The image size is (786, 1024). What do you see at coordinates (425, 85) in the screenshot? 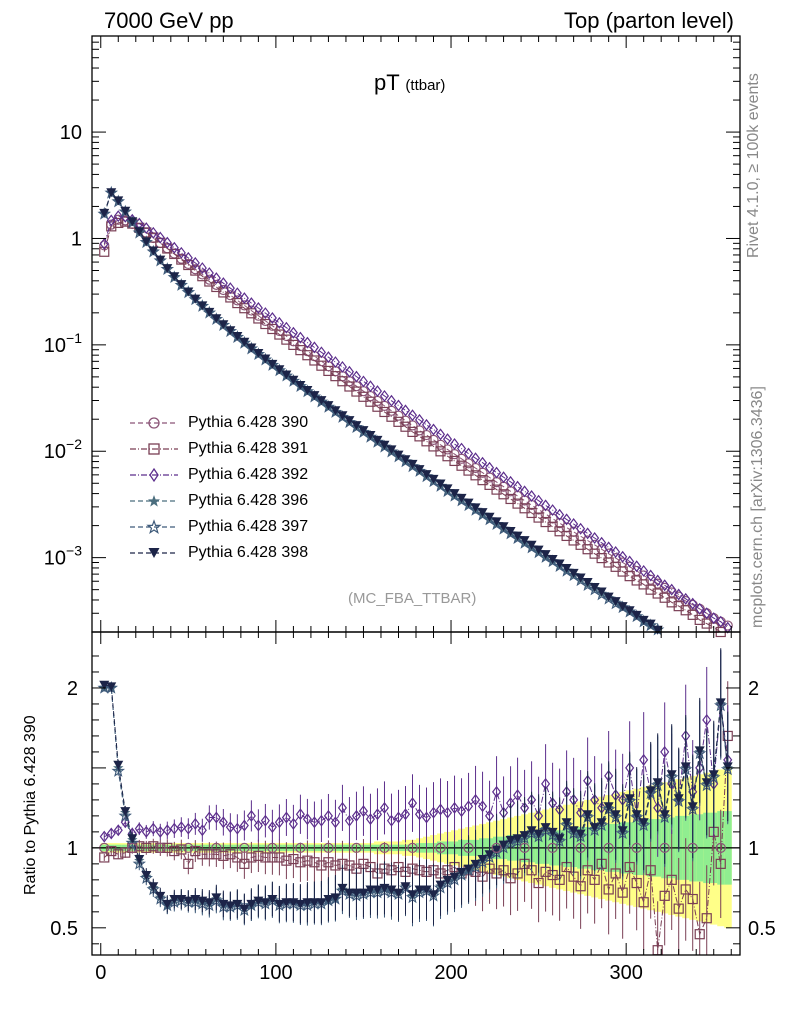
I see `chart-title-suffix: (ttbar)` at bounding box center [425, 85].